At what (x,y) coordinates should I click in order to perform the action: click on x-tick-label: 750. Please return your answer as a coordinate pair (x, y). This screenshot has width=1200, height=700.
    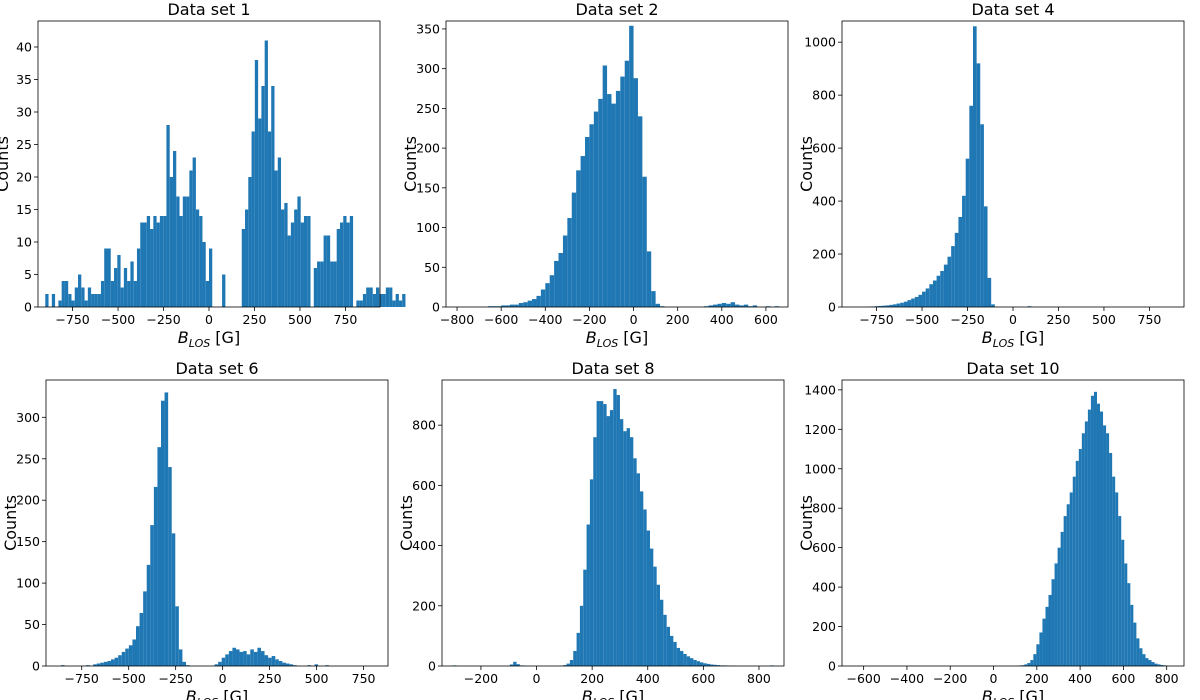
    Looking at the image, I should click on (346, 319).